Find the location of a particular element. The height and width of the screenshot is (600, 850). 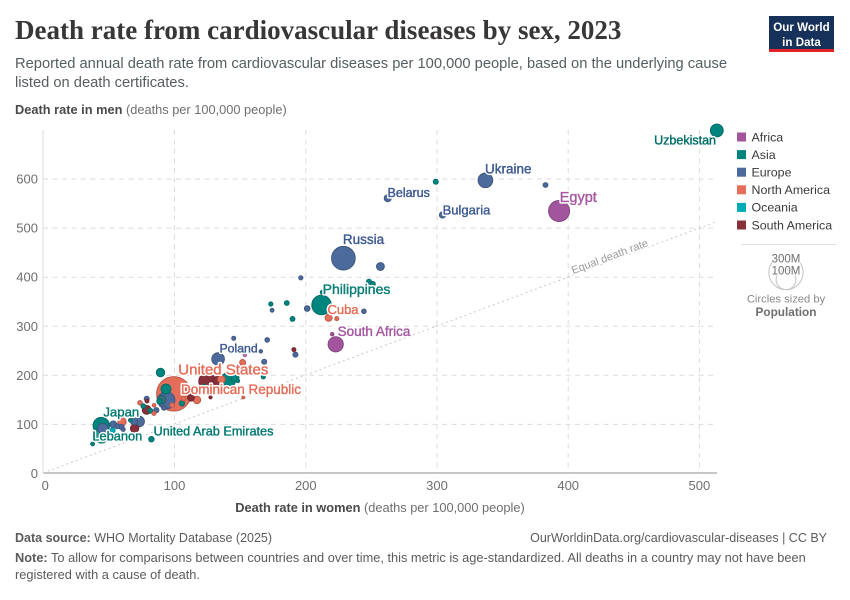

svg-text: Asia is located at coordinates (764, 155).